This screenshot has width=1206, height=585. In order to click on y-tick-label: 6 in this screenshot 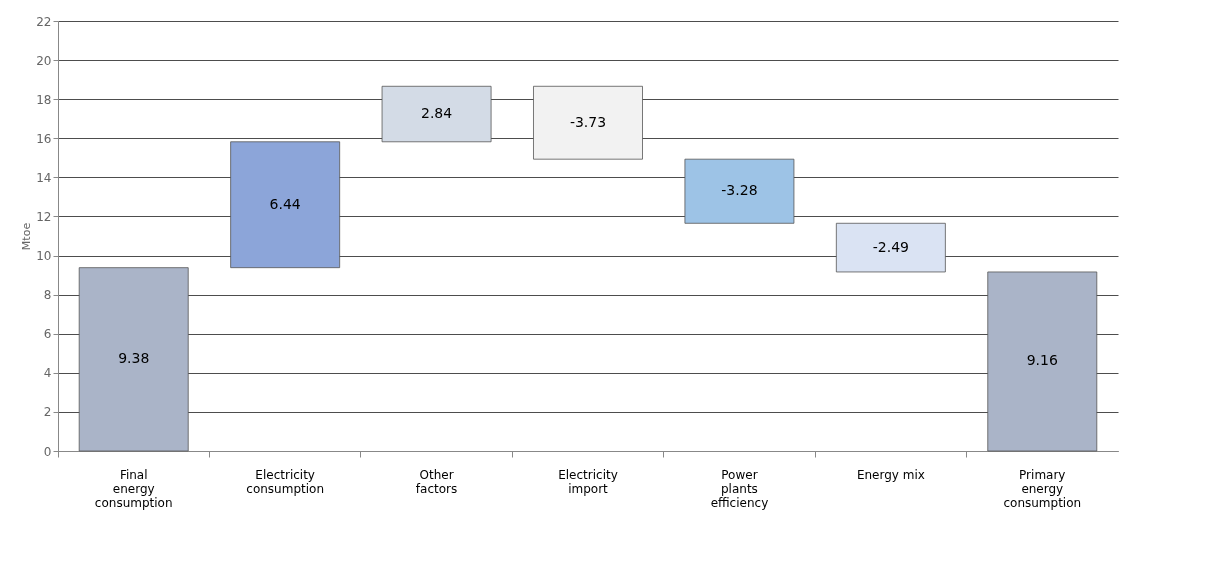, I will do `click(47, 334)`.